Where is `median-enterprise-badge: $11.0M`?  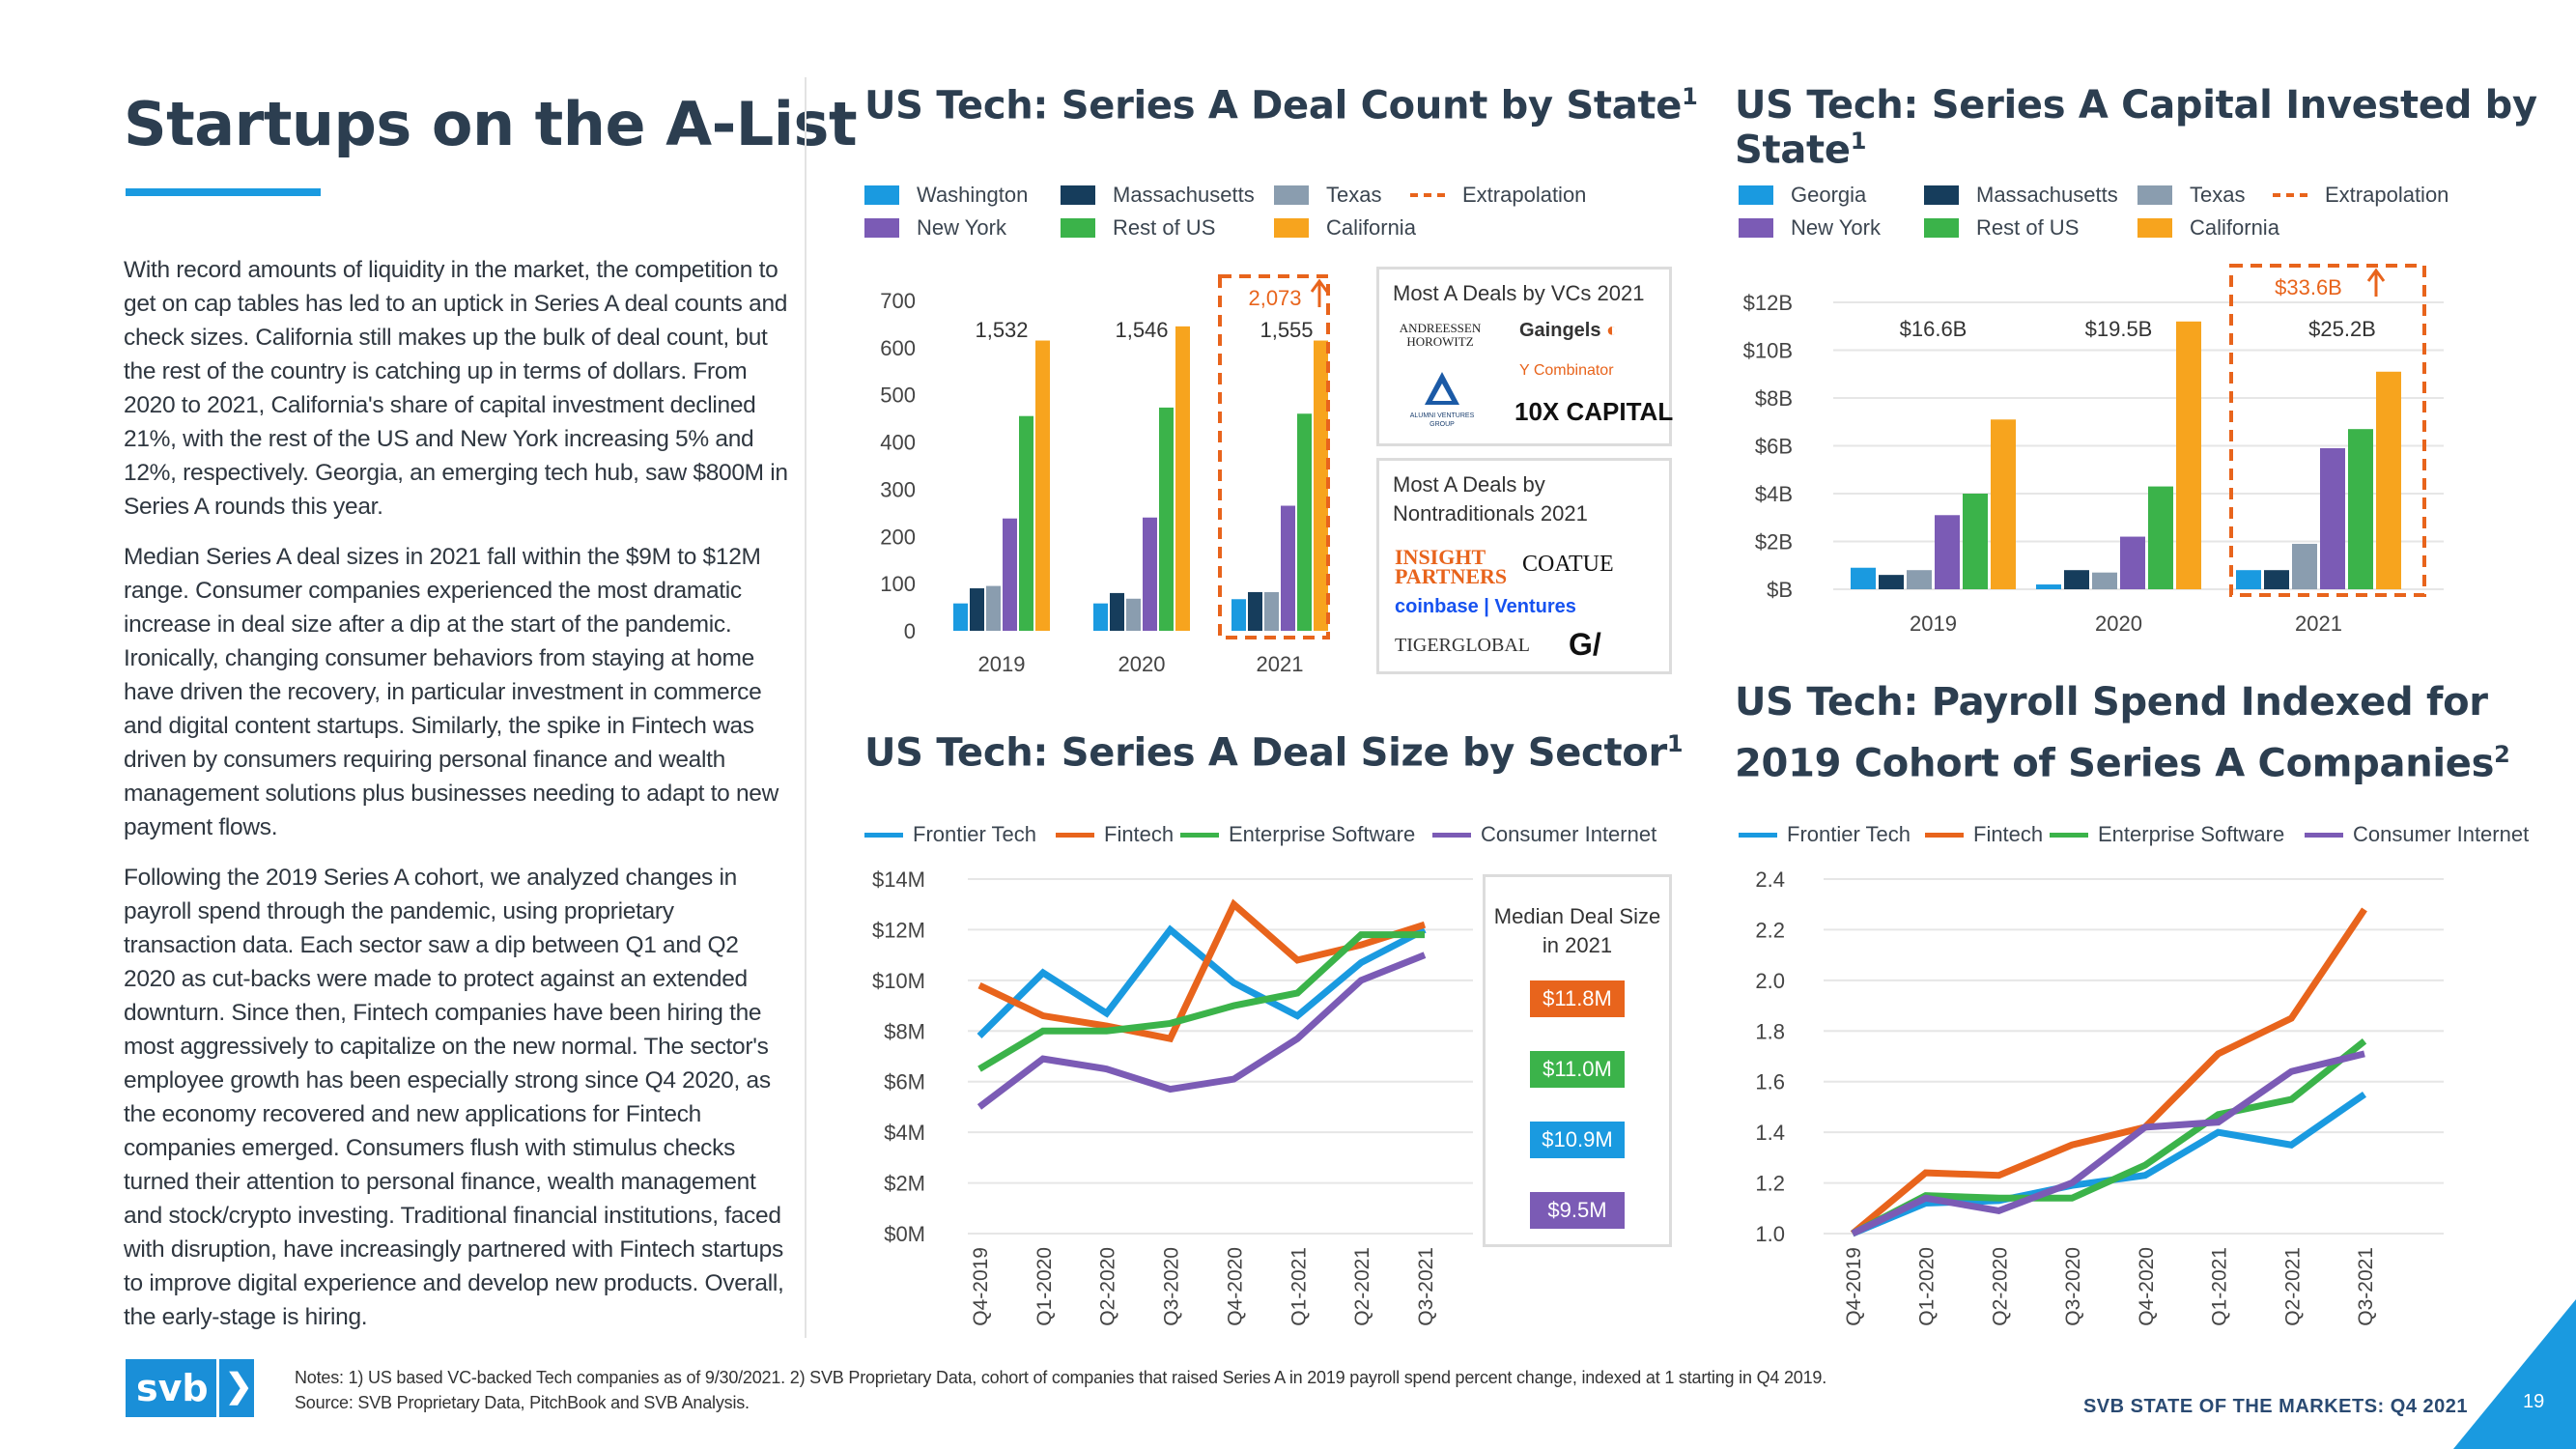 median-enterprise-badge: $11.0M is located at coordinates (1577, 1069).